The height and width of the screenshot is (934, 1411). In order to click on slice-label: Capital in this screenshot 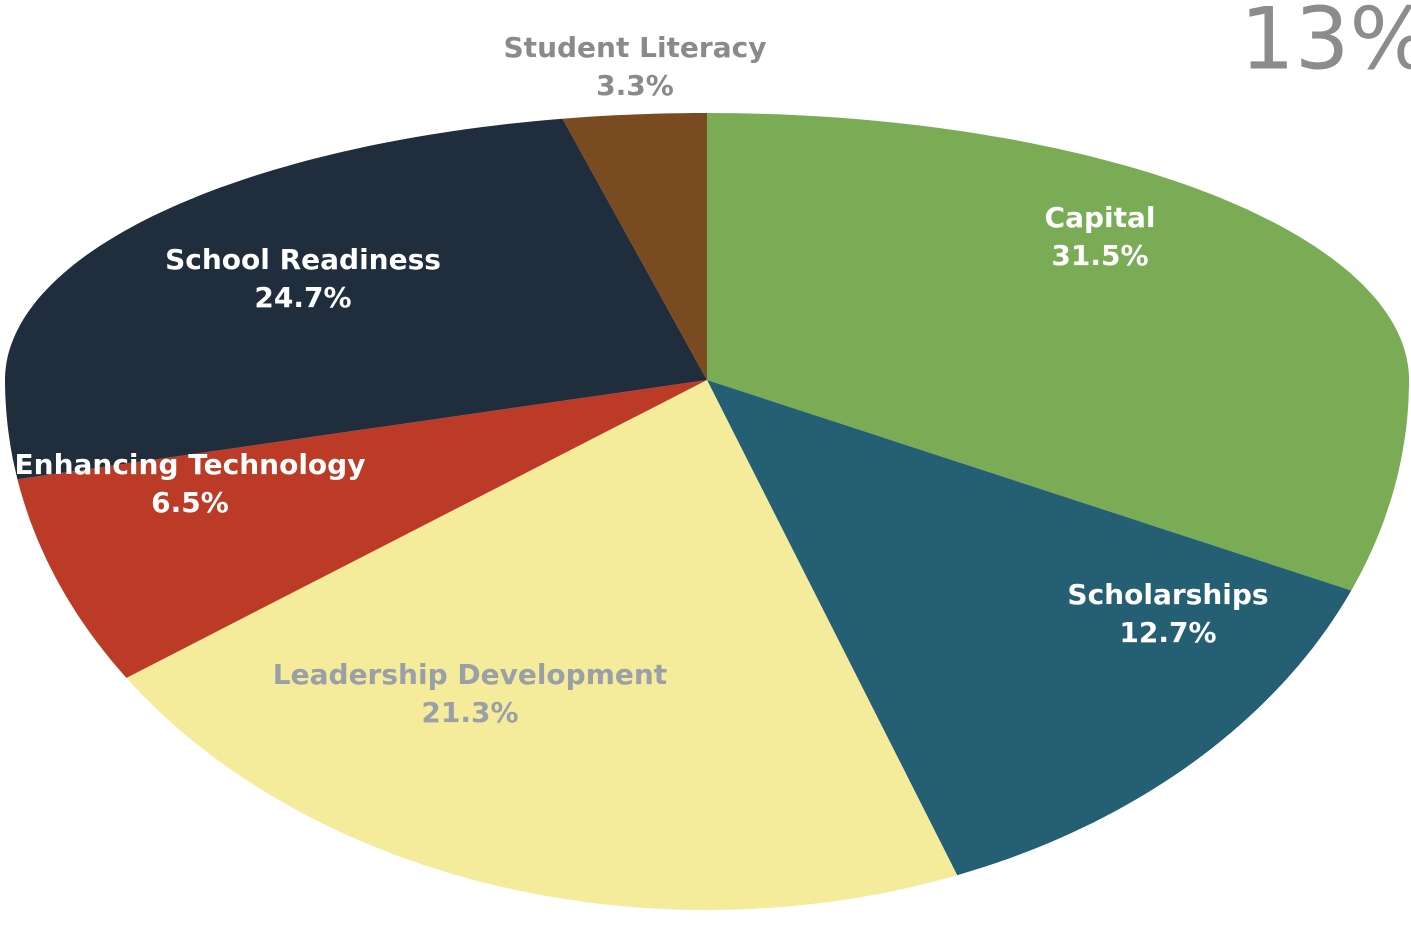, I will do `click(1100, 217)`.